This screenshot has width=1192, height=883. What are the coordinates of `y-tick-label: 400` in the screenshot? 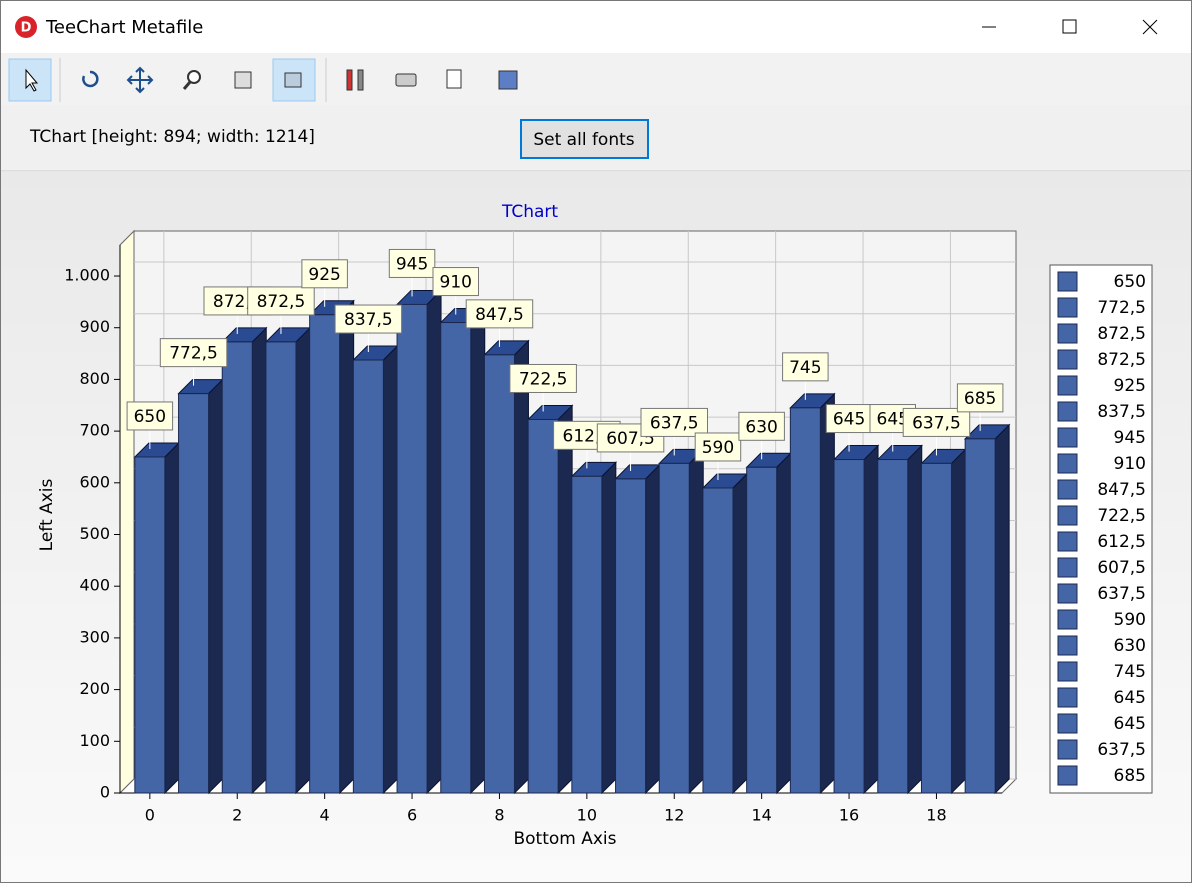 It's located at (94, 585).